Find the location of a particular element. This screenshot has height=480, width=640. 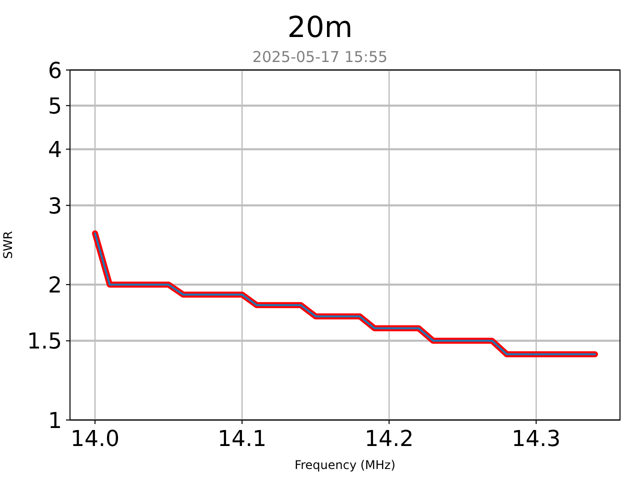

y-tick-label: 3 is located at coordinates (55, 207).